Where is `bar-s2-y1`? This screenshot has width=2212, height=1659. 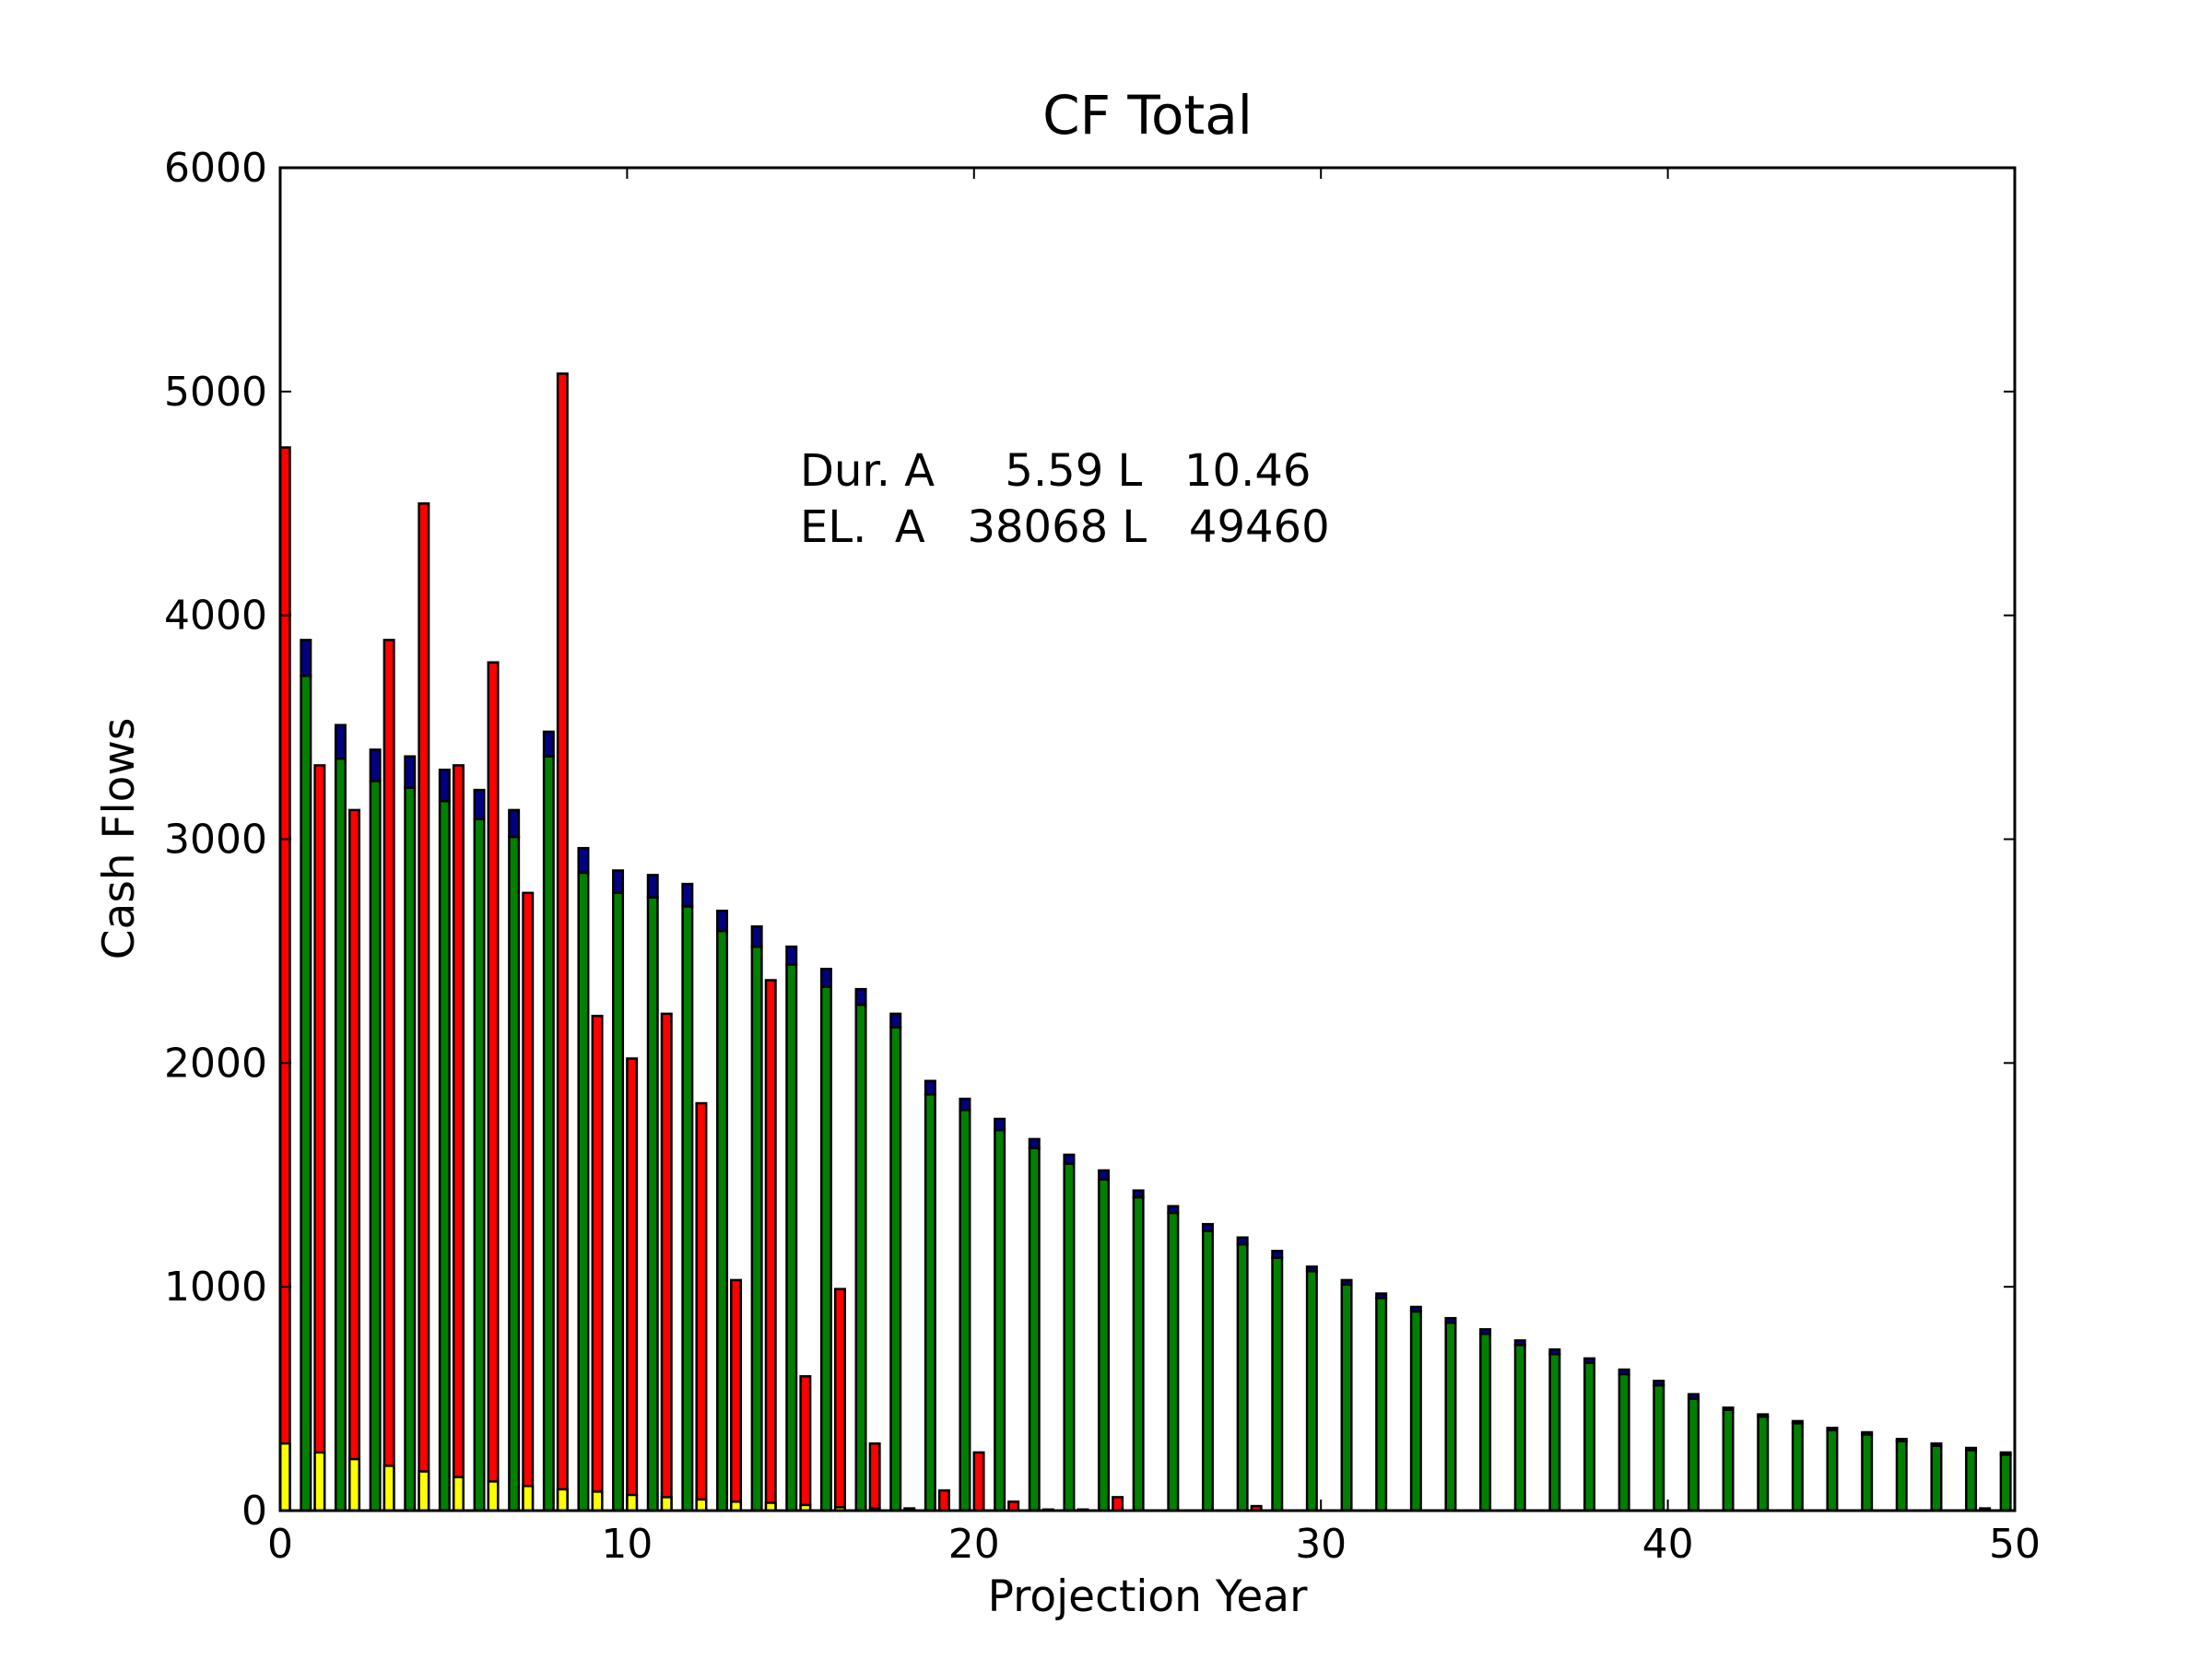 bar-s2-y1 is located at coordinates (340, 1134).